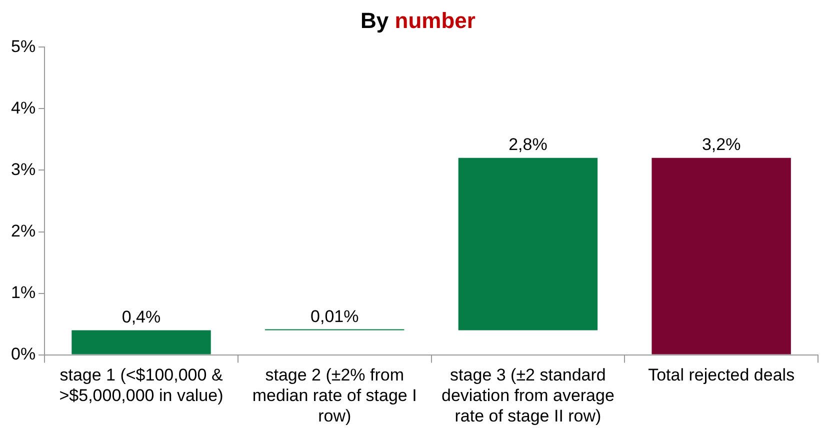 The width and height of the screenshot is (836, 437). Describe the element at coordinates (527, 396) in the screenshot. I see `x-tick-label: stage 3 (±2 standard deviation from average rate of stage II row)` at that location.